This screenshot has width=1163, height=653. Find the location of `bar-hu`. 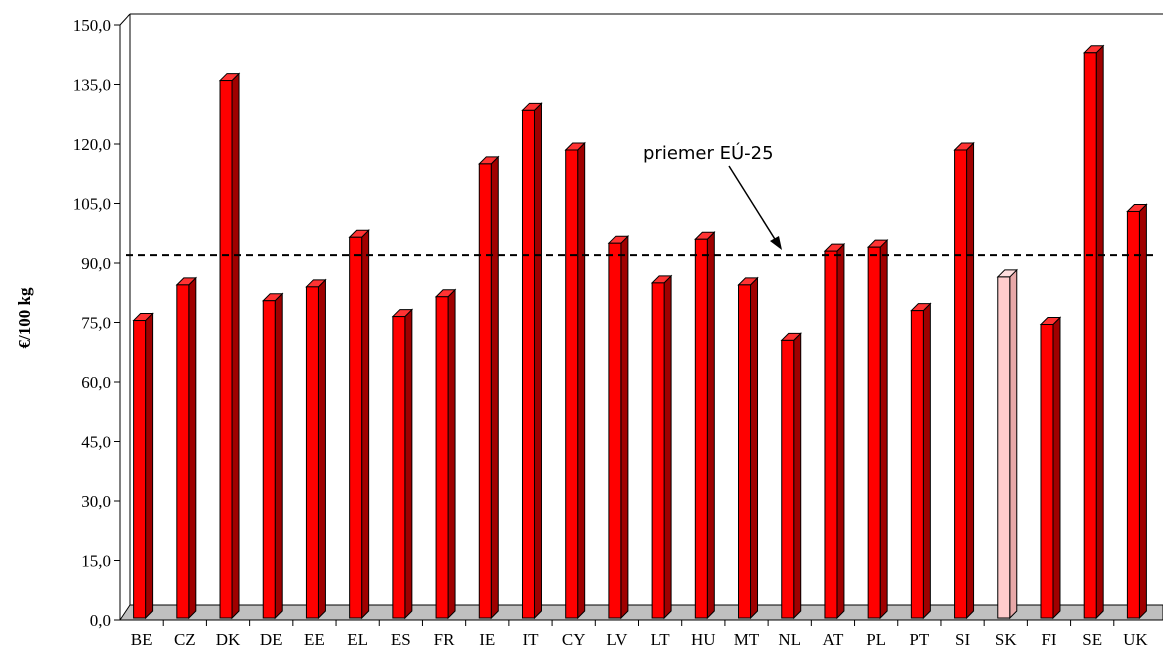

bar-hu is located at coordinates (705, 425).